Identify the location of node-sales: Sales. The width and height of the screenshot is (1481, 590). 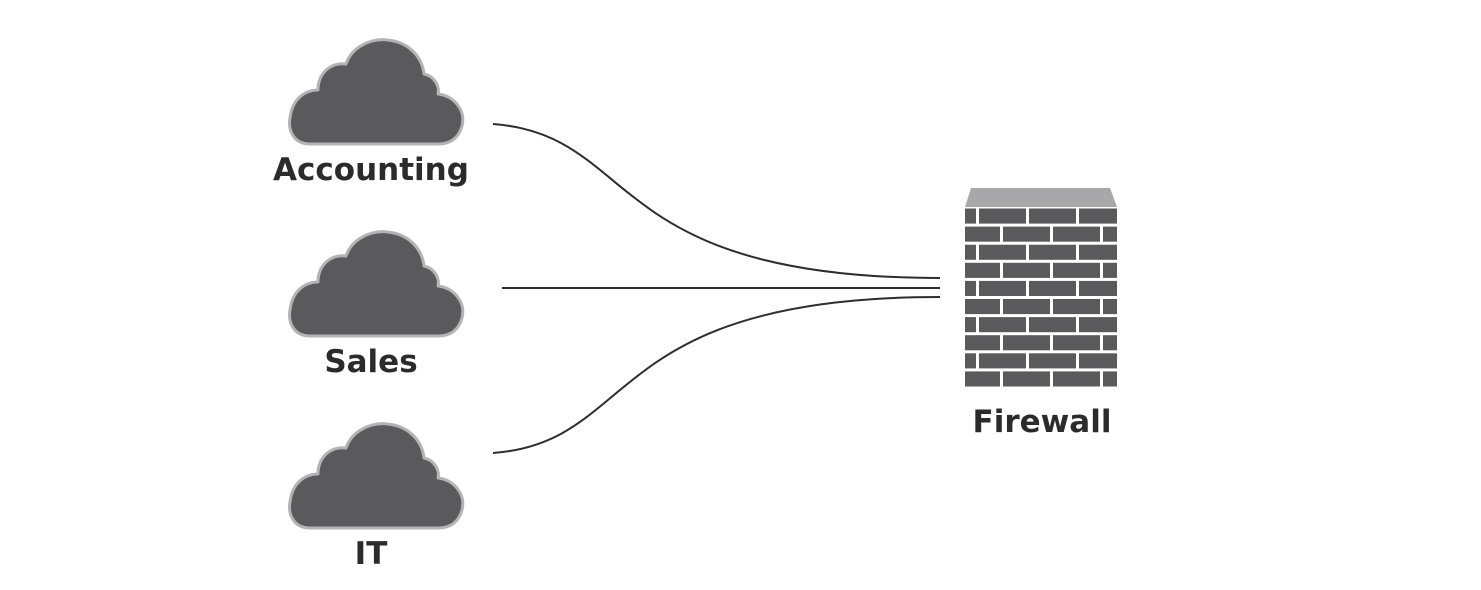
(376, 305).